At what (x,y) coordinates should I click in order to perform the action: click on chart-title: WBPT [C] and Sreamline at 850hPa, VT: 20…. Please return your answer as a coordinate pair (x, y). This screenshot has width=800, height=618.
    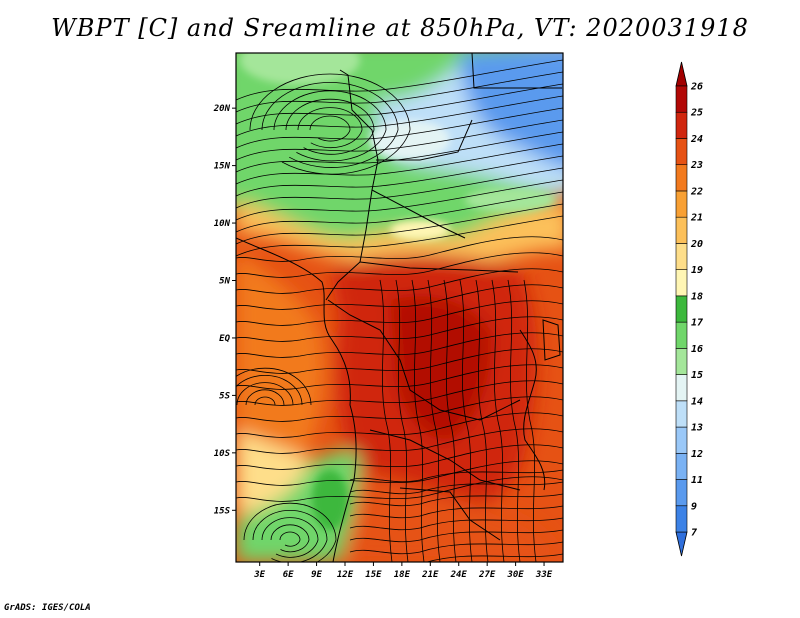
    Looking at the image, I should click on (400, 28).